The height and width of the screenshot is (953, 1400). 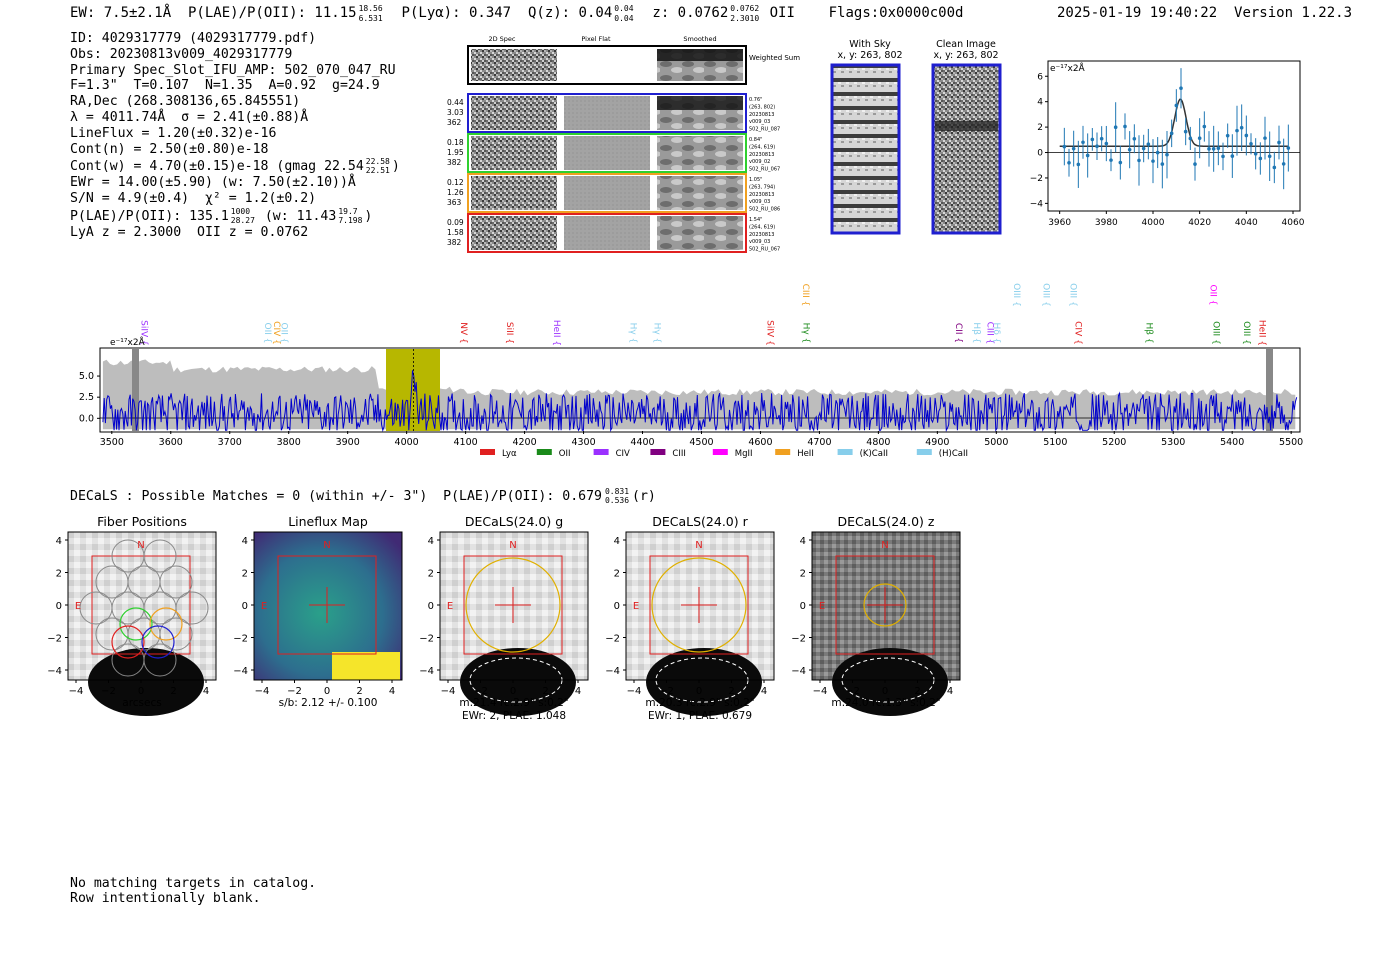 I want to click on masked-region-right, so click(x=1269, y=390).